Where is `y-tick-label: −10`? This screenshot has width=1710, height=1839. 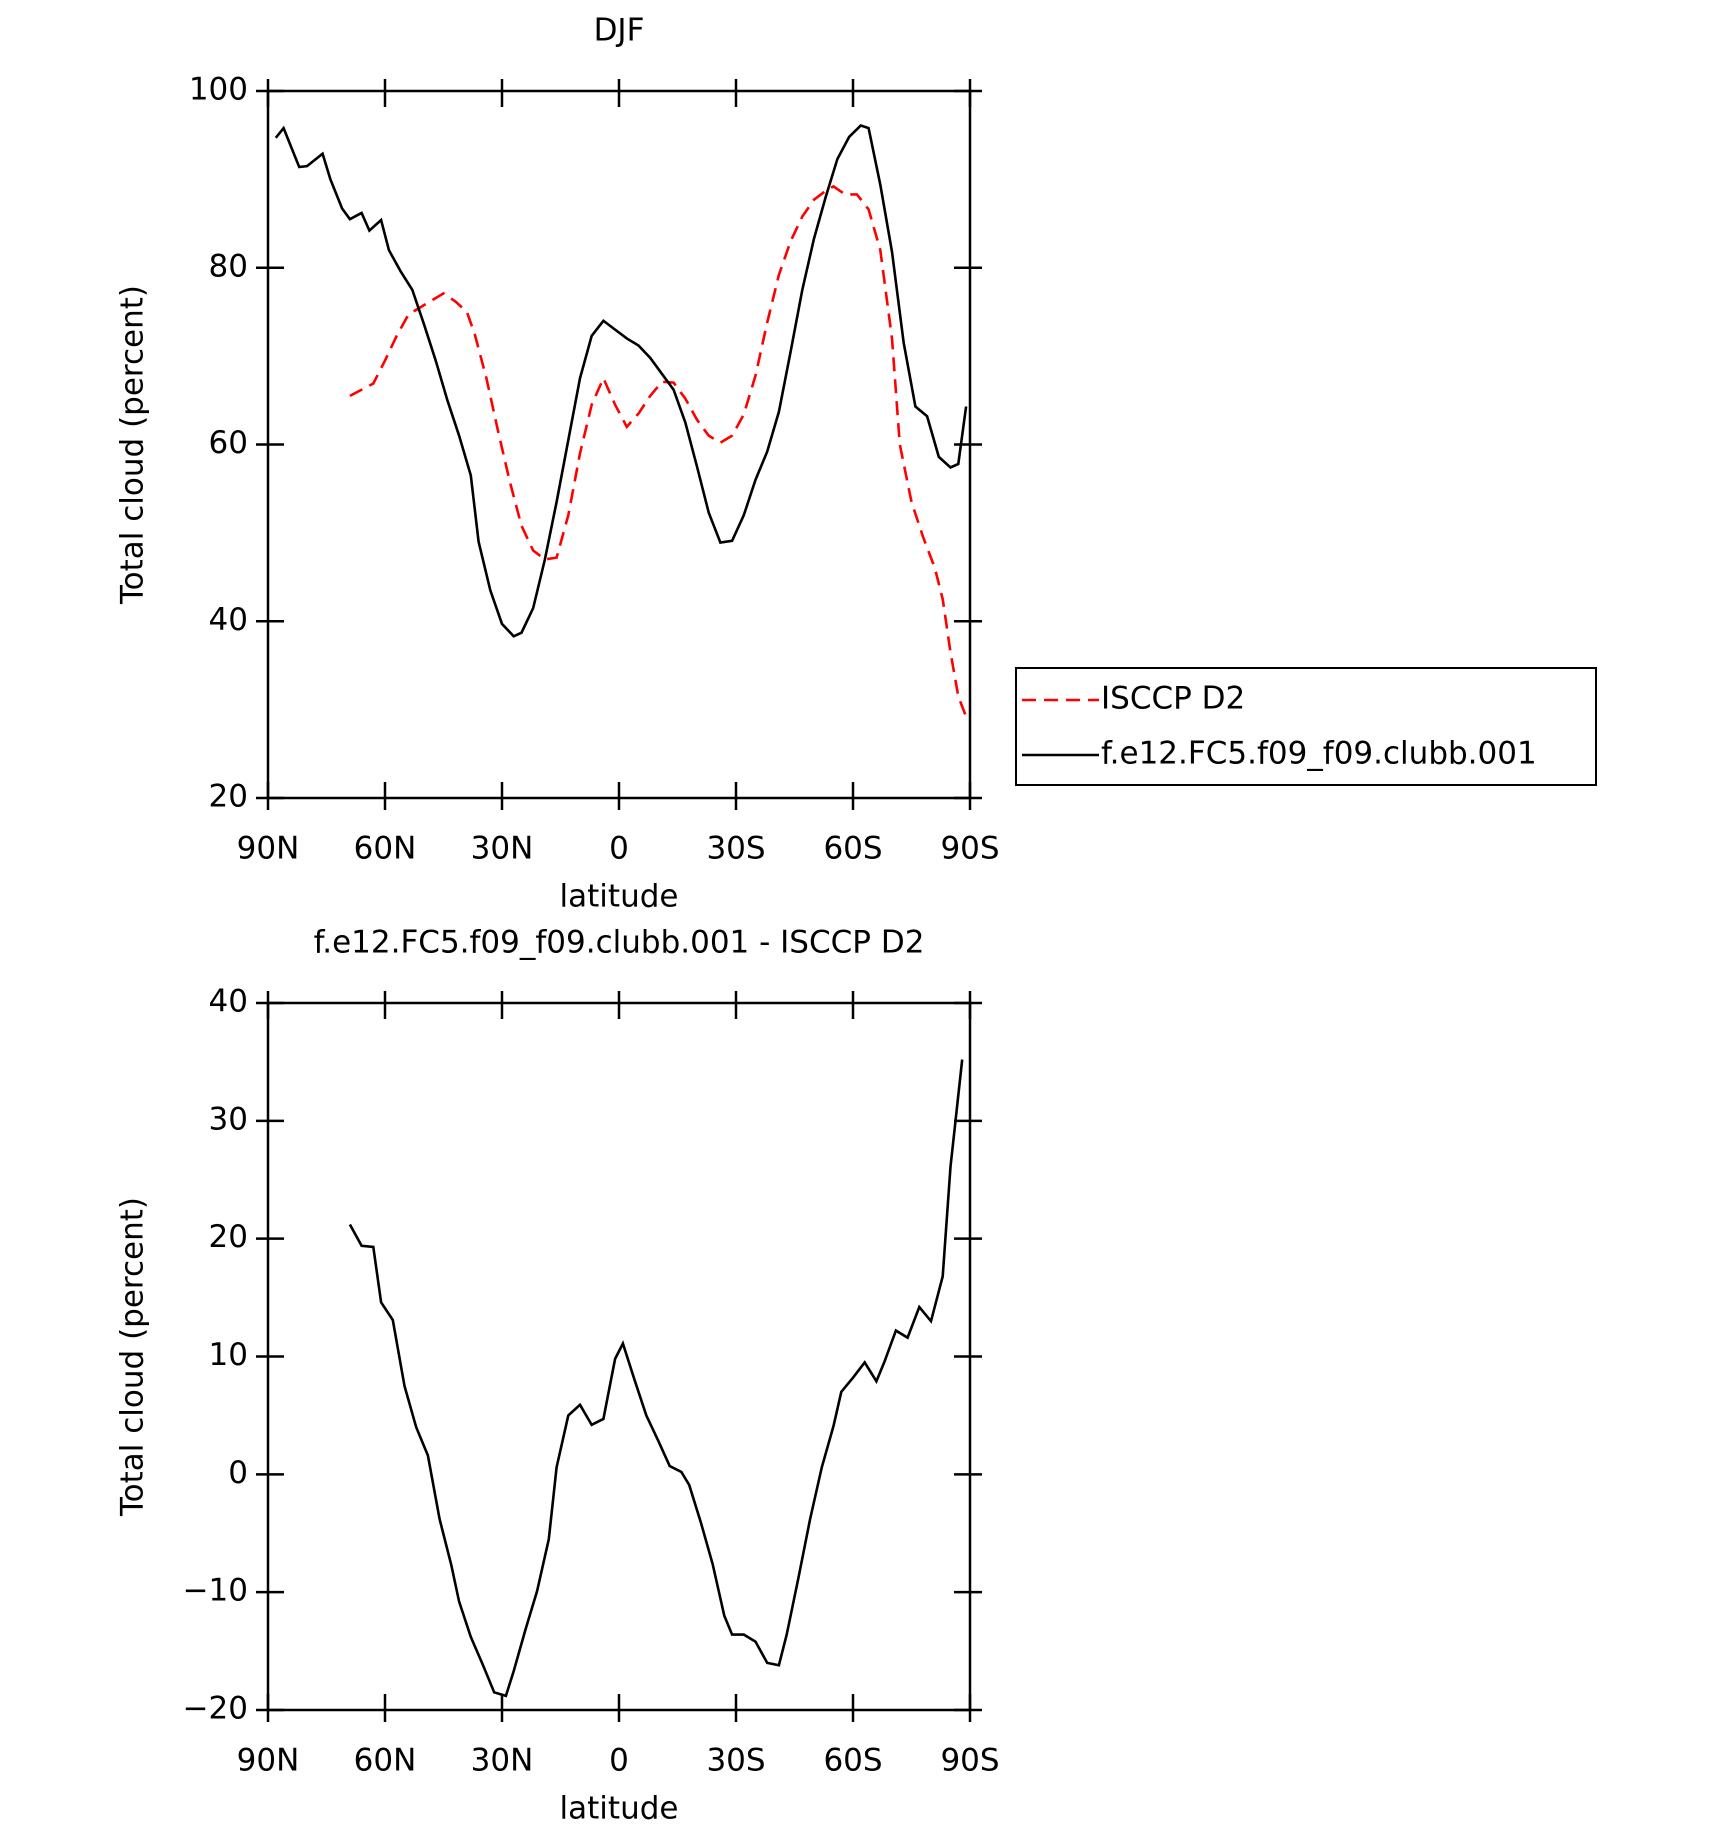
y-tick-label: −10 is located at coordinates (215, 1591).